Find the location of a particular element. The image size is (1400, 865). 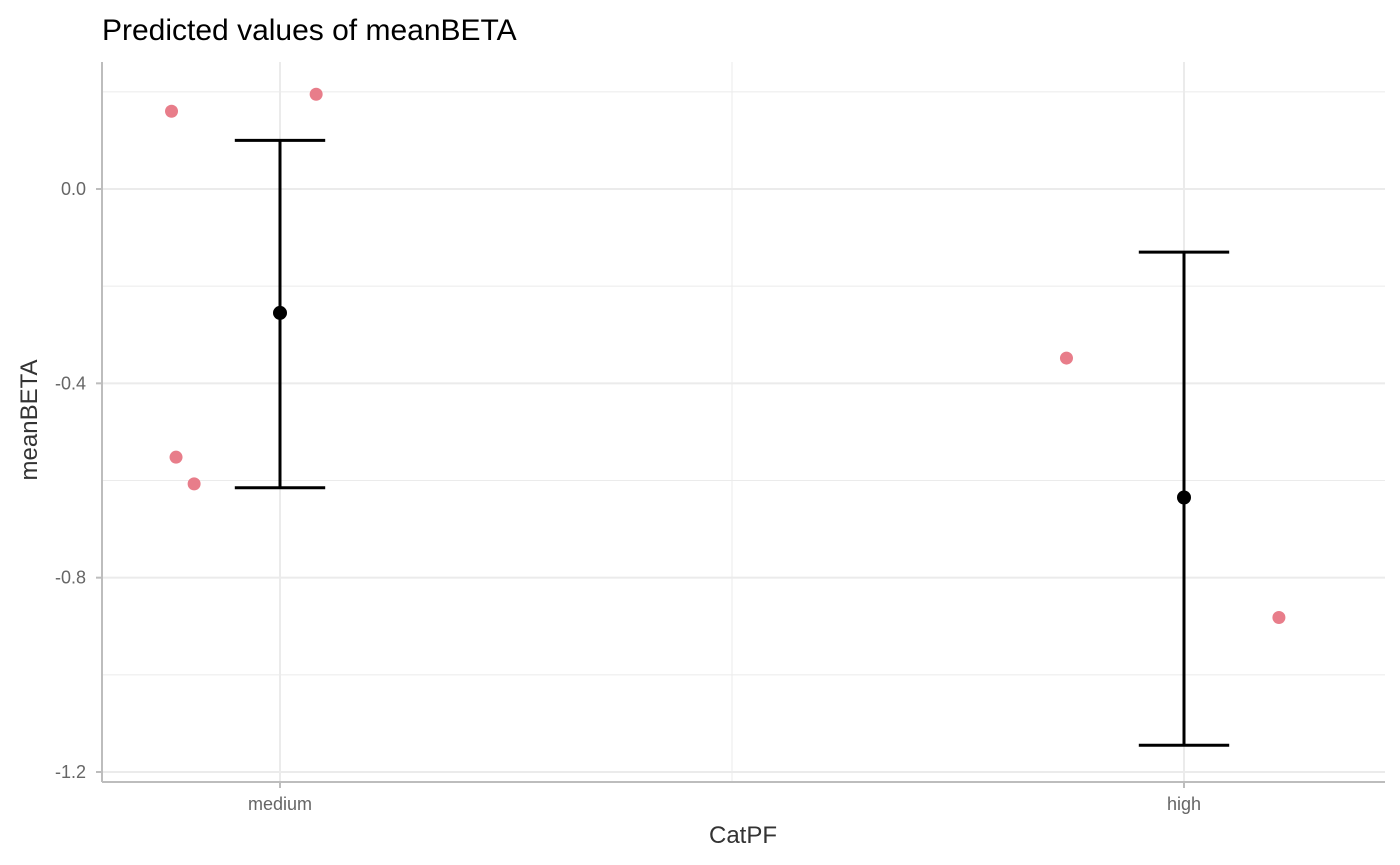

predicted-point-medium is located at coordinates (280, 312).